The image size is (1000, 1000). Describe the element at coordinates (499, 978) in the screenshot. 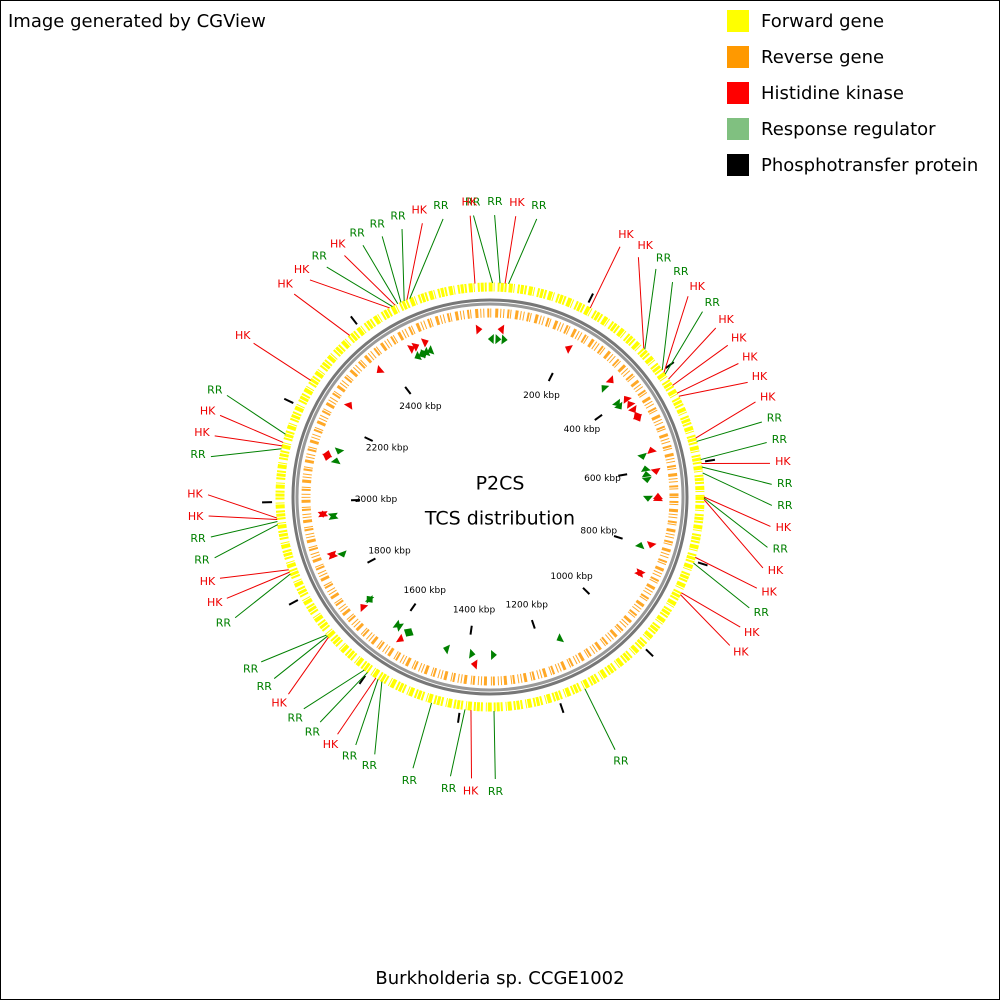

I see `caption: Burkholderia sp. CCGE1002` at that location.